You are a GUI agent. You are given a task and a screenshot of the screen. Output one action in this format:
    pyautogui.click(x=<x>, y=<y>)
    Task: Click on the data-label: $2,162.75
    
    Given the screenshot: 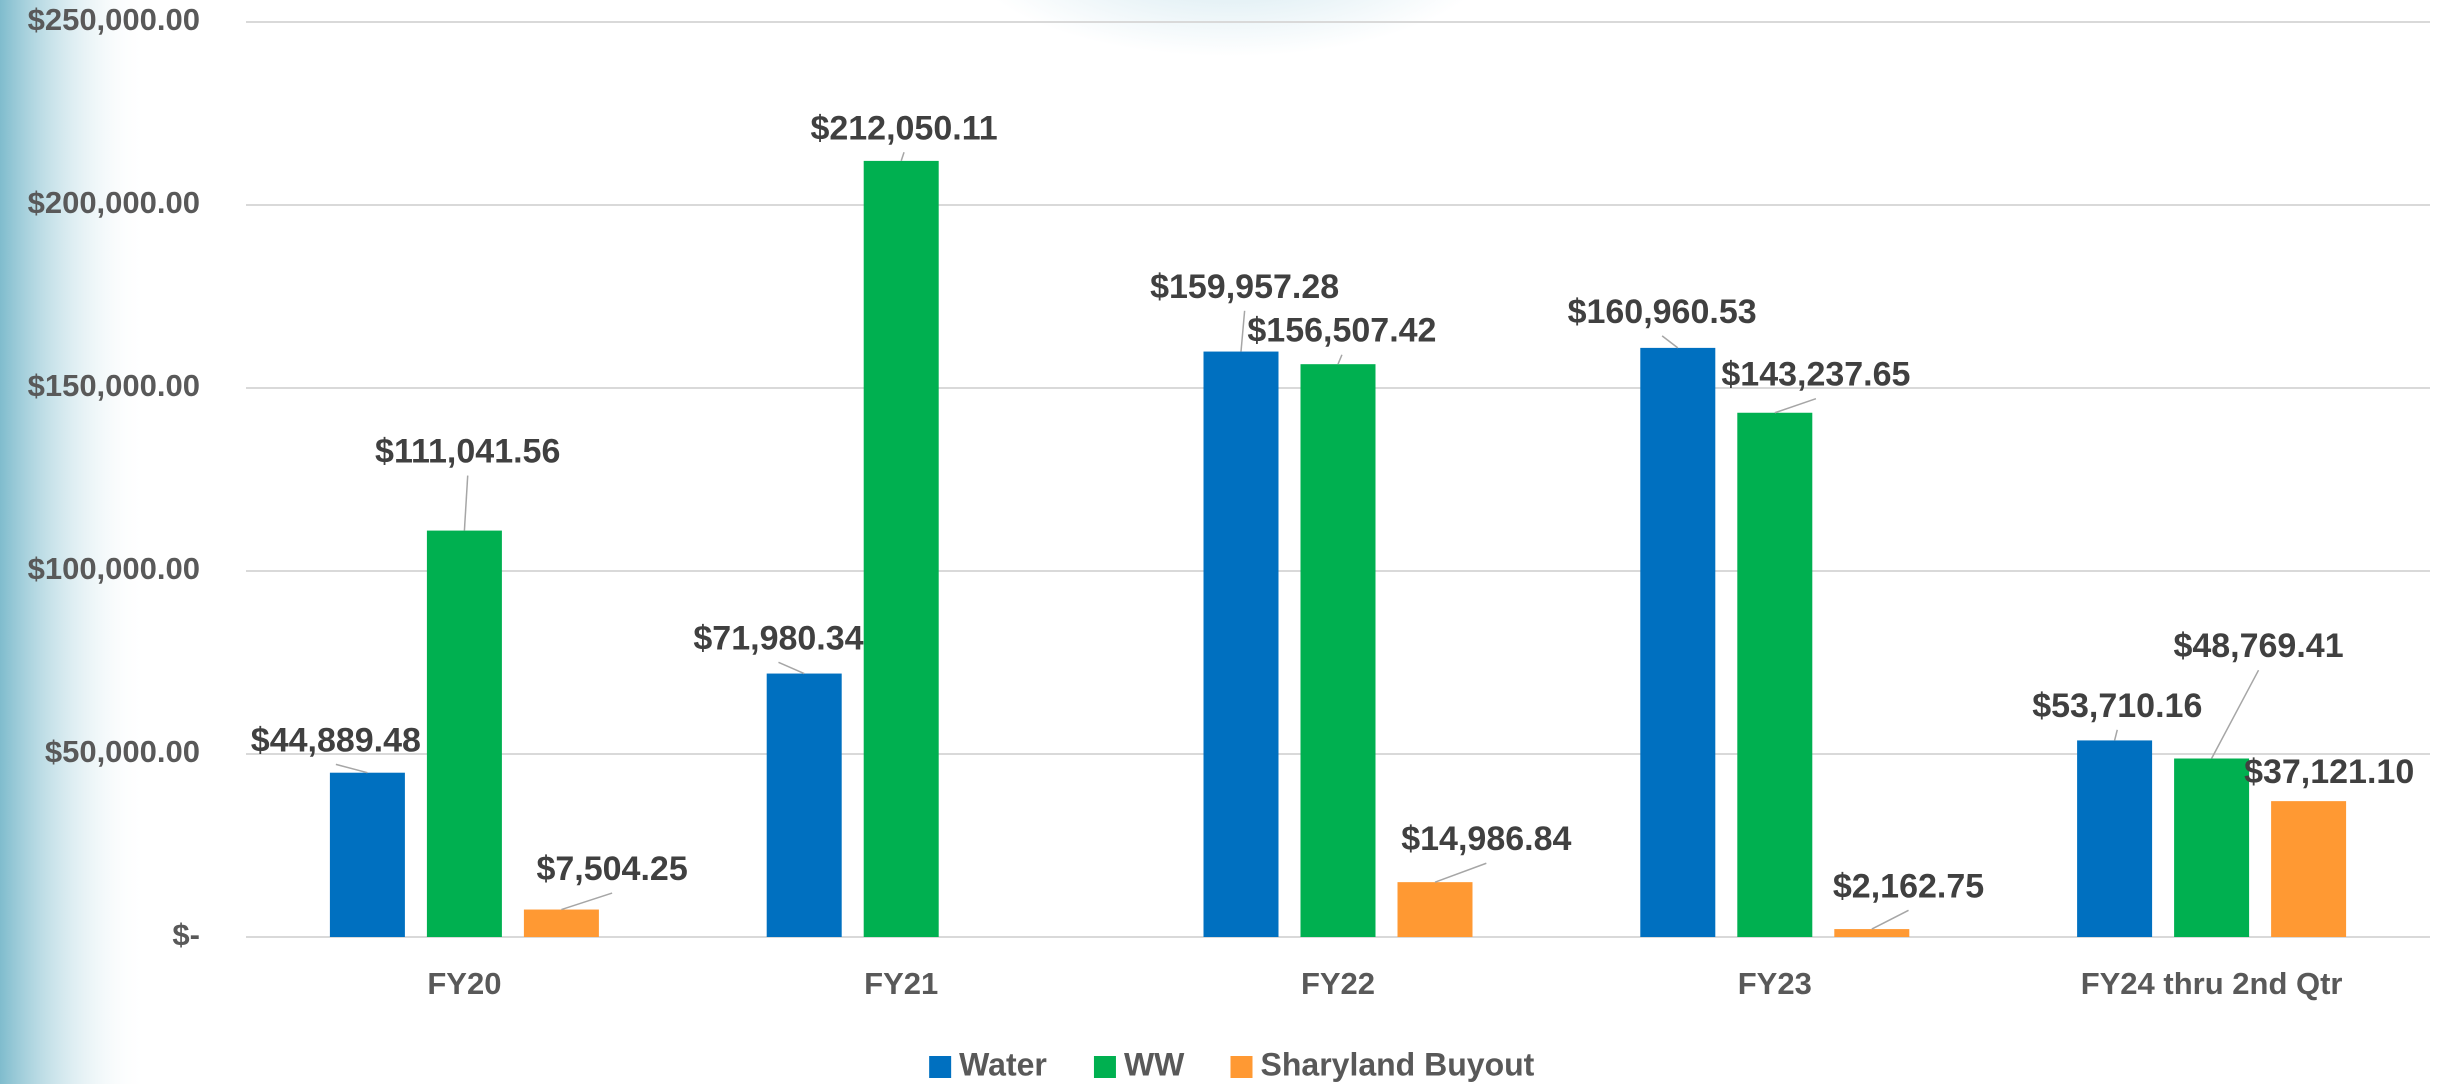 What is the action you would take?
    pyautogui.click(x=1908, y=886)
    